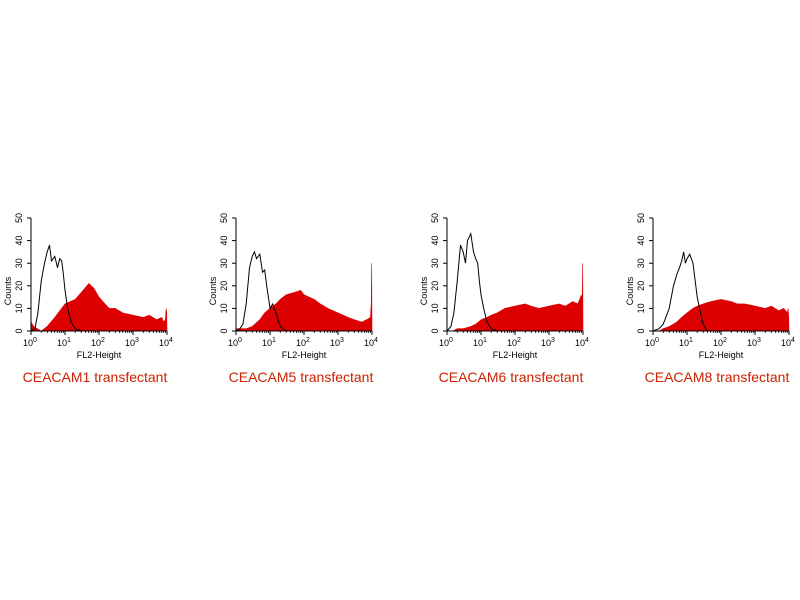  Describe the element at coordinates (95, 377) in the screenshot. I see `panel-caption: CEACAM1 transfectant` at that location.